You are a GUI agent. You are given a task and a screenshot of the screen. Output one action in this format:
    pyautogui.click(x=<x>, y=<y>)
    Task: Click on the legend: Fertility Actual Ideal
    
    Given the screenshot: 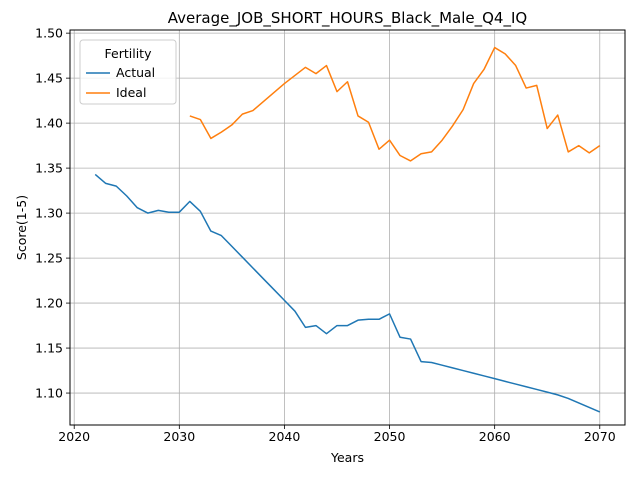 What is the action you would take?
    pyautogui.click(x=128, y=72)
    